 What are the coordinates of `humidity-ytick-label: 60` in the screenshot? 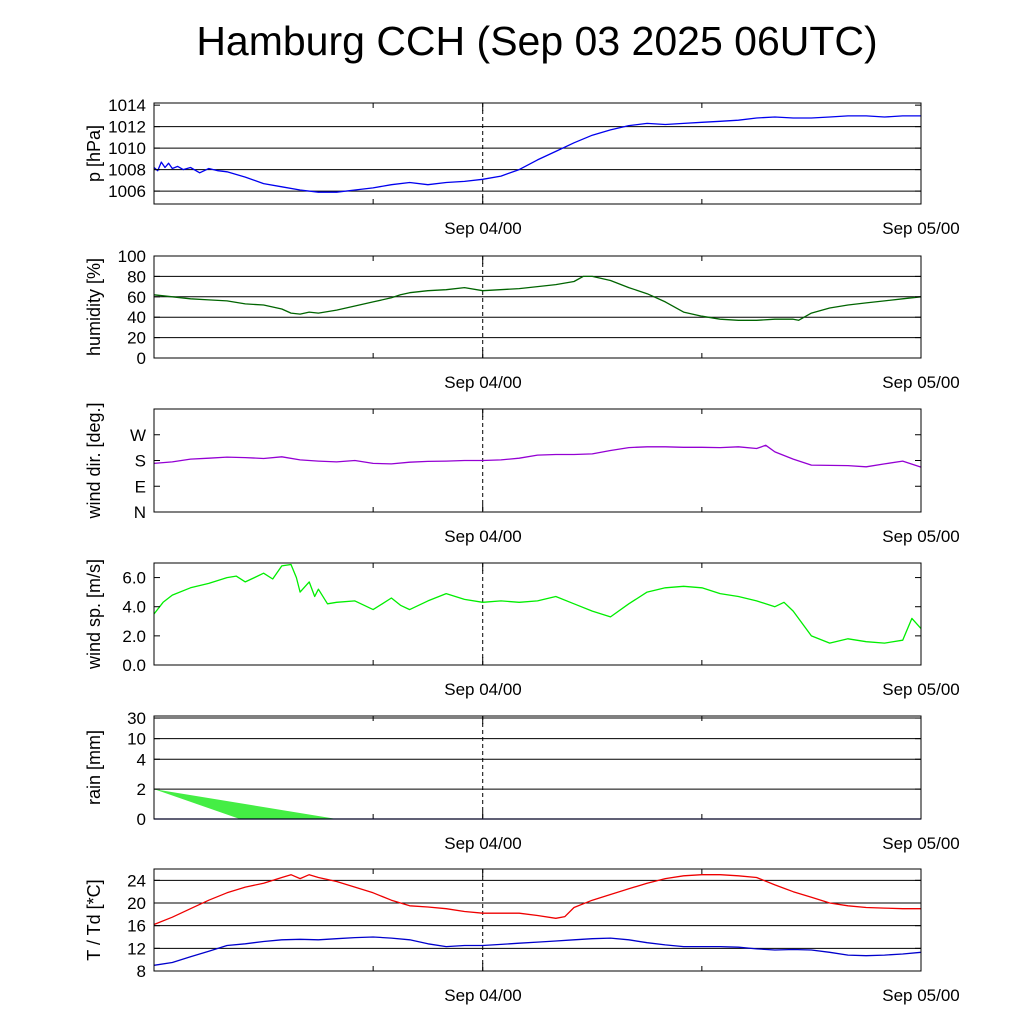 It's located at (136, 297).